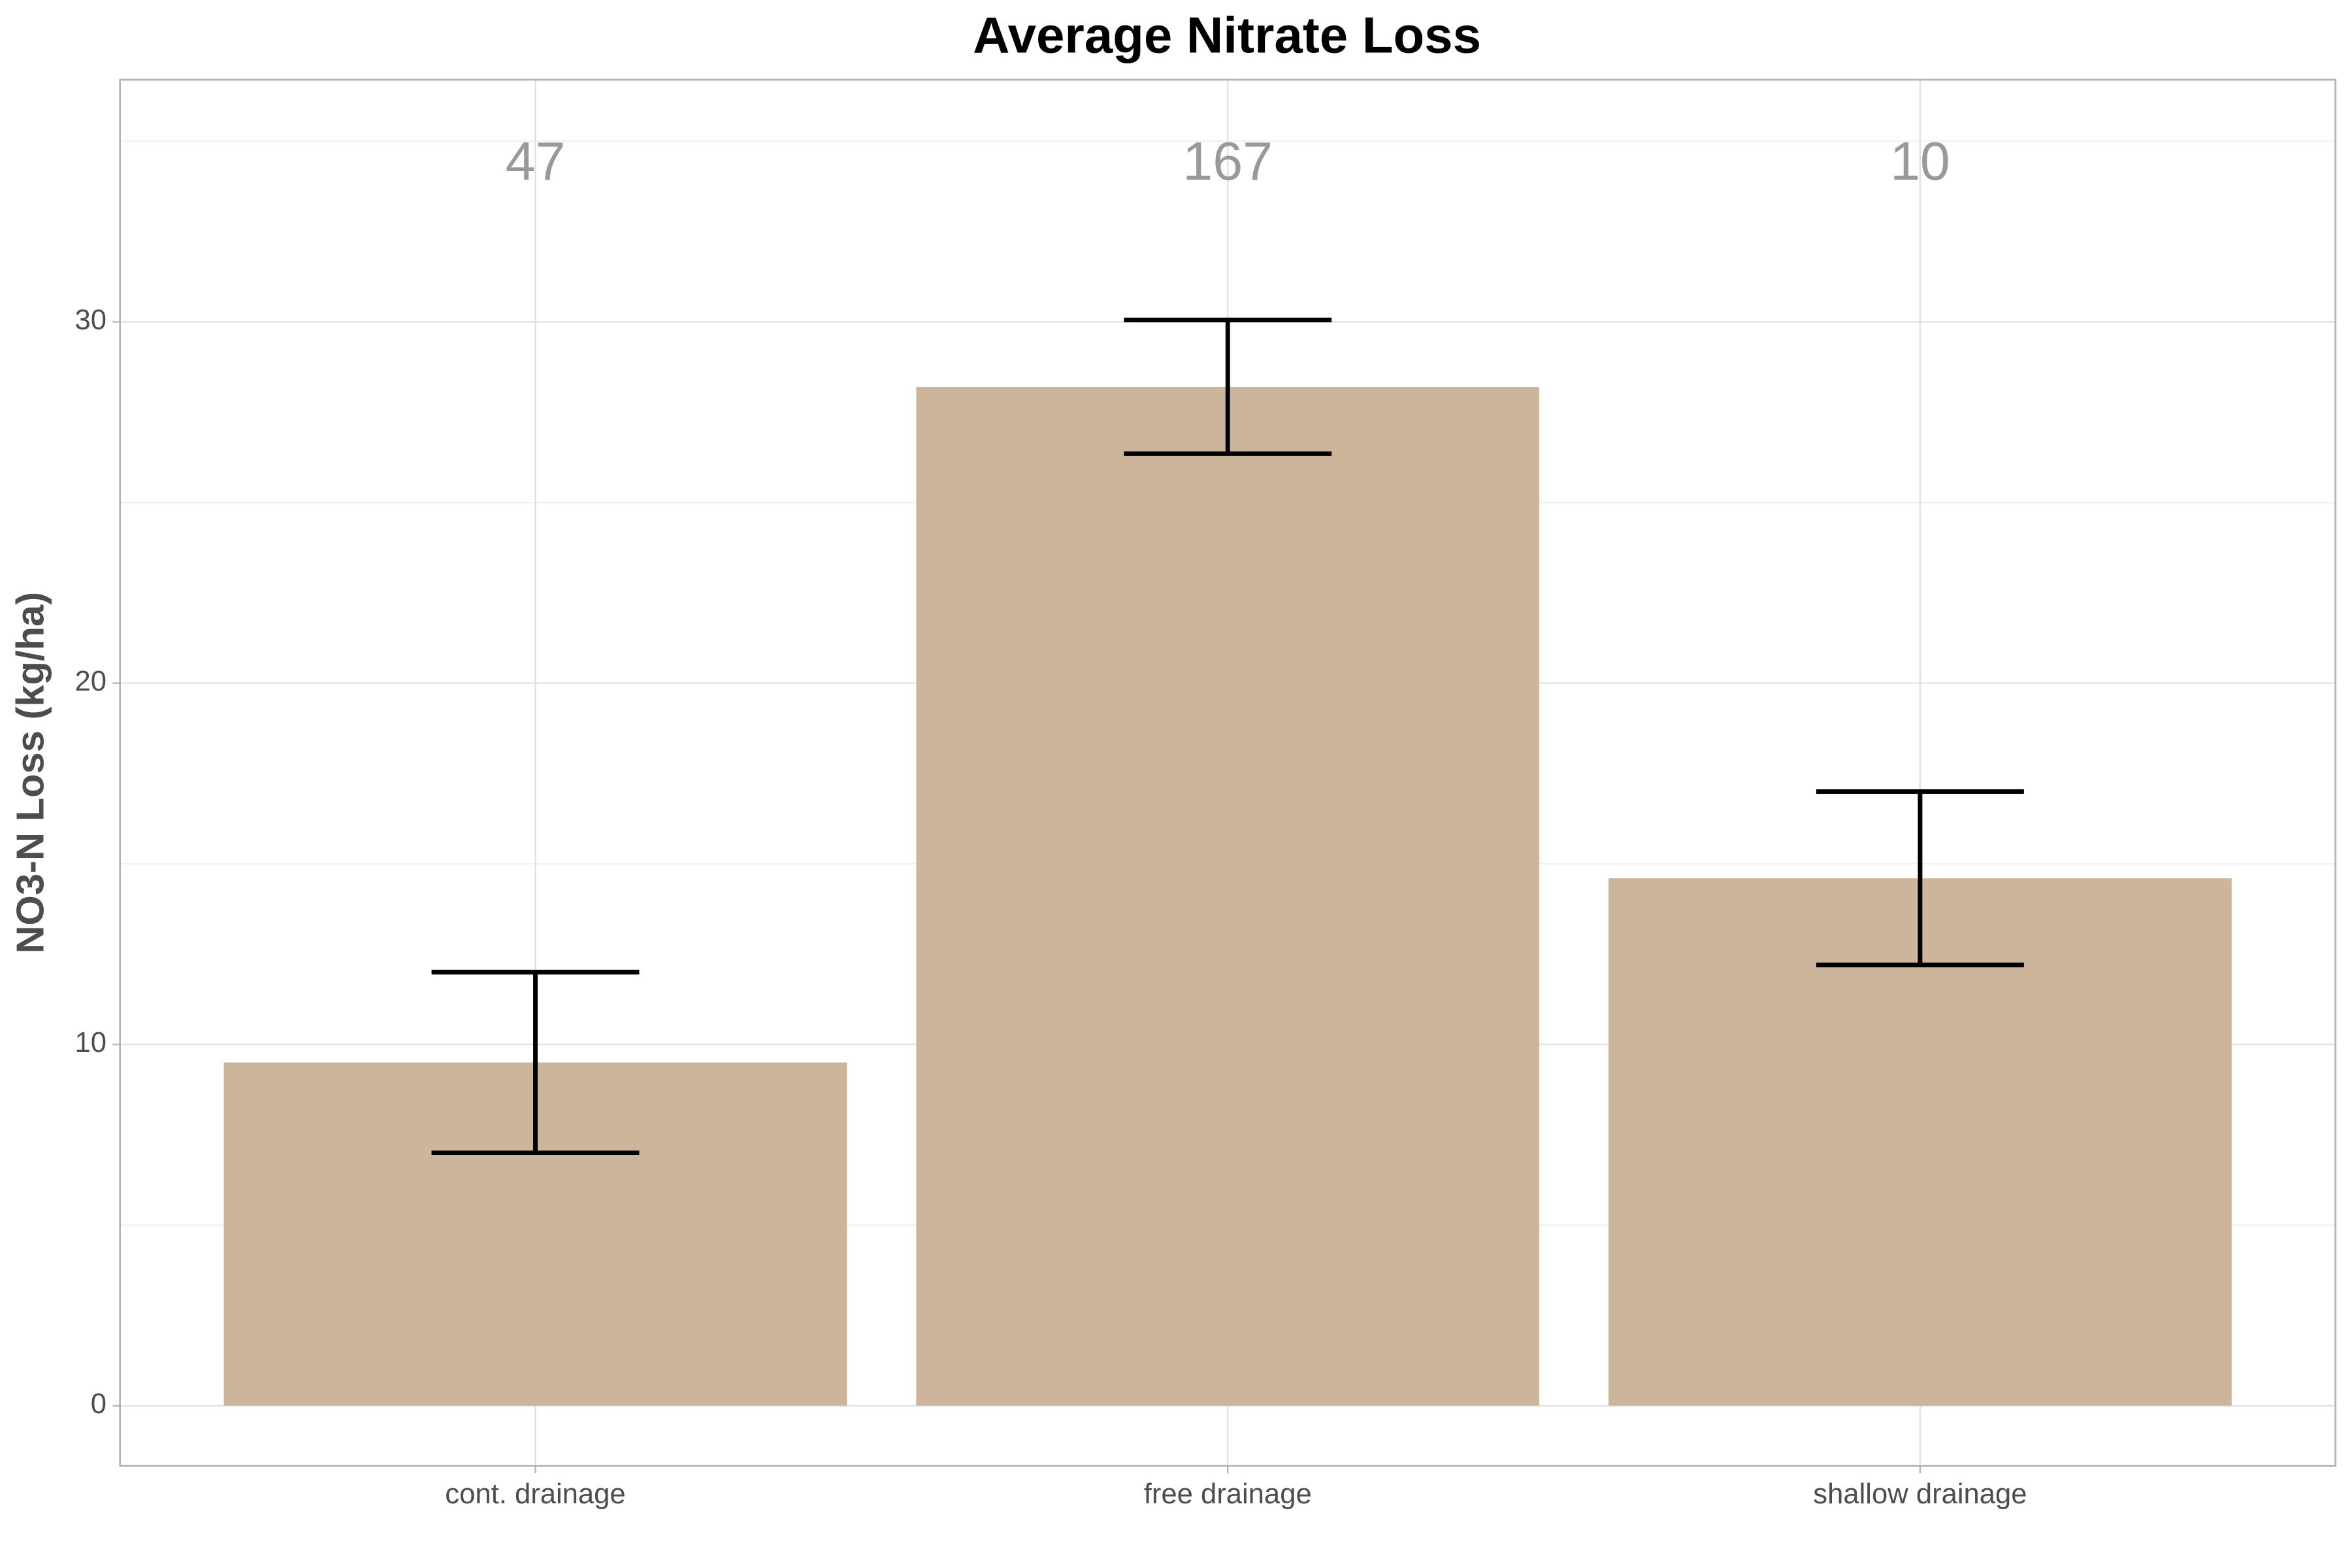 The image size is (2352, 1568). I want to click on count-label: 167, so click(1228, 161).